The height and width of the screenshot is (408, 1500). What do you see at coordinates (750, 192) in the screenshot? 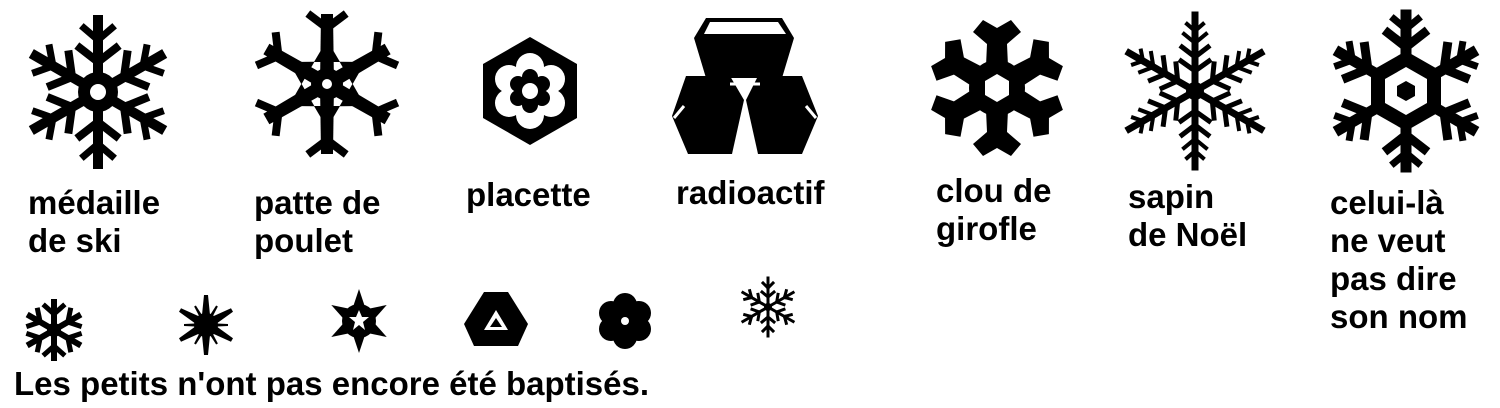
I see `flake-label: radioactif` at bounding box center [750, 192].